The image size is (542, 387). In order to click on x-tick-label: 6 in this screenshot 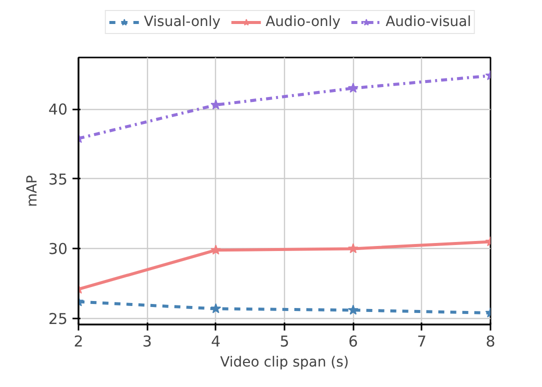, I will do `click(353, 341)`.